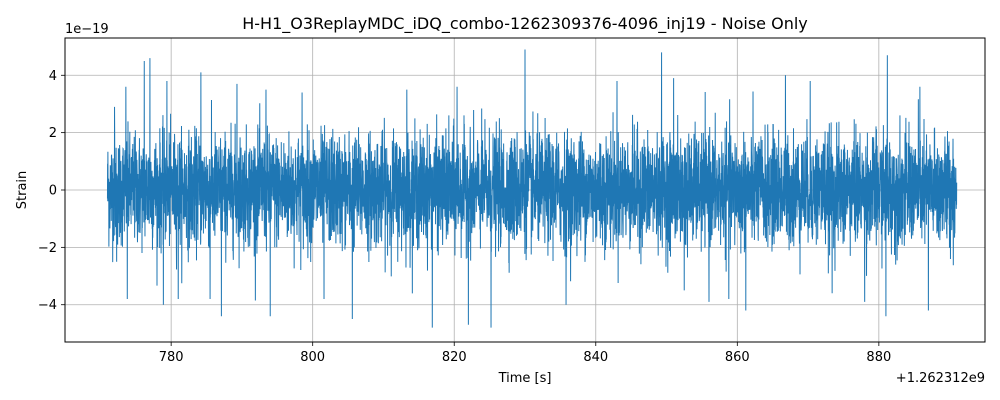  Describe the element at coordinates (47, 305) in the screenshot. I see `y-tick-label: −4` at that location.